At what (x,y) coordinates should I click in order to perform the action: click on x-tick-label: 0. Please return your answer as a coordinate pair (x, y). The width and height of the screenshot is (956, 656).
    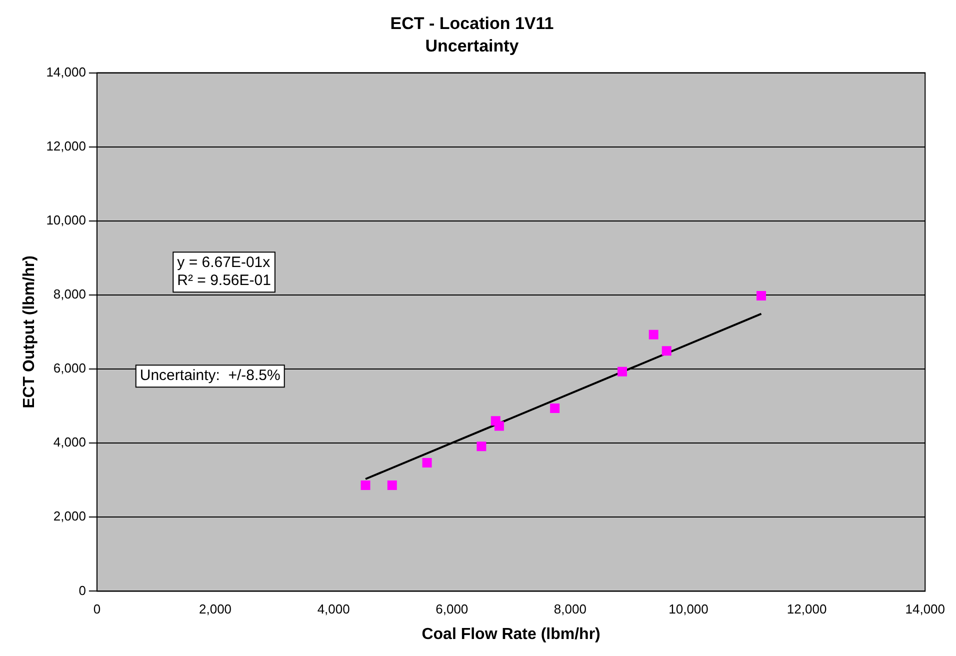
    Looking at the image, I should click on (97, 609).